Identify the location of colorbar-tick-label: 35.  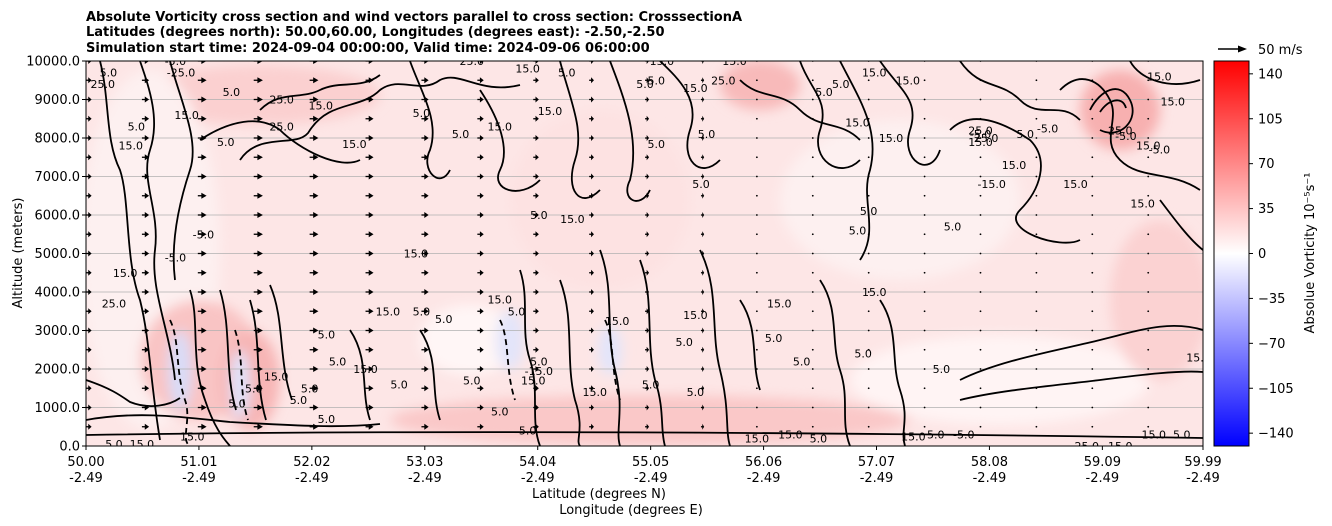
(1266, 209).